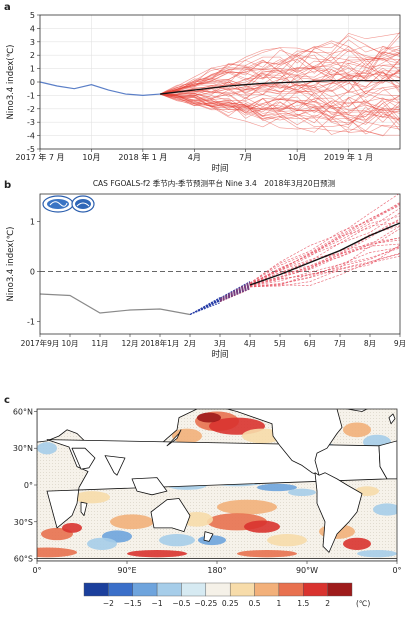 This screenshot has height=620, width=411. Describe the element at coordinates (157, 603) in the screenshot. I see `colorbar-tick-label: −1` at that location.